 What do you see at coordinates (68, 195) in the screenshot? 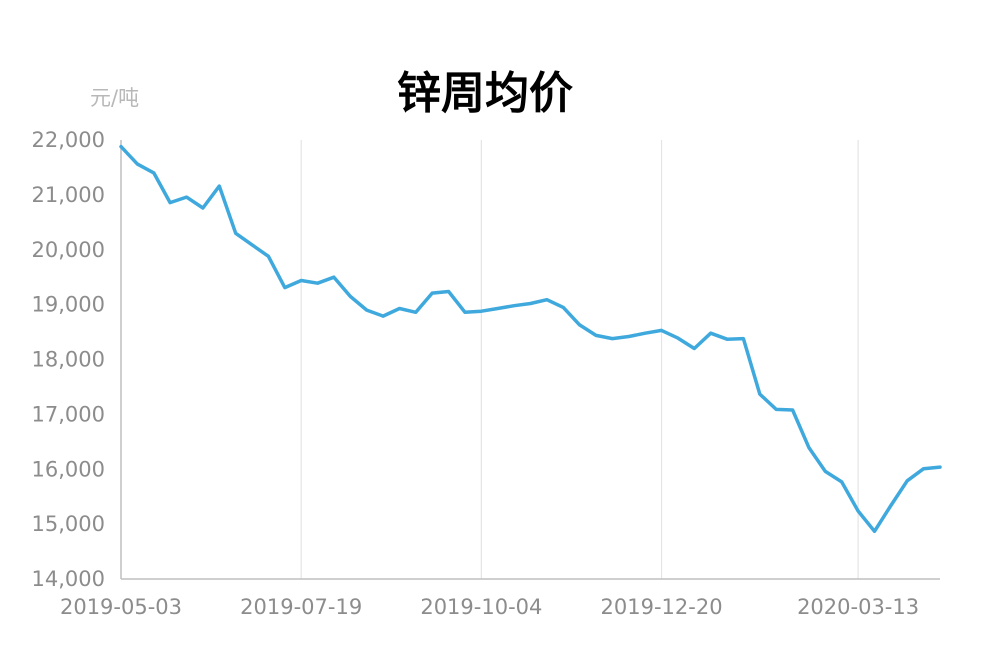
I see `y-tick-label: 21,000` at bounding box center [68, 195].